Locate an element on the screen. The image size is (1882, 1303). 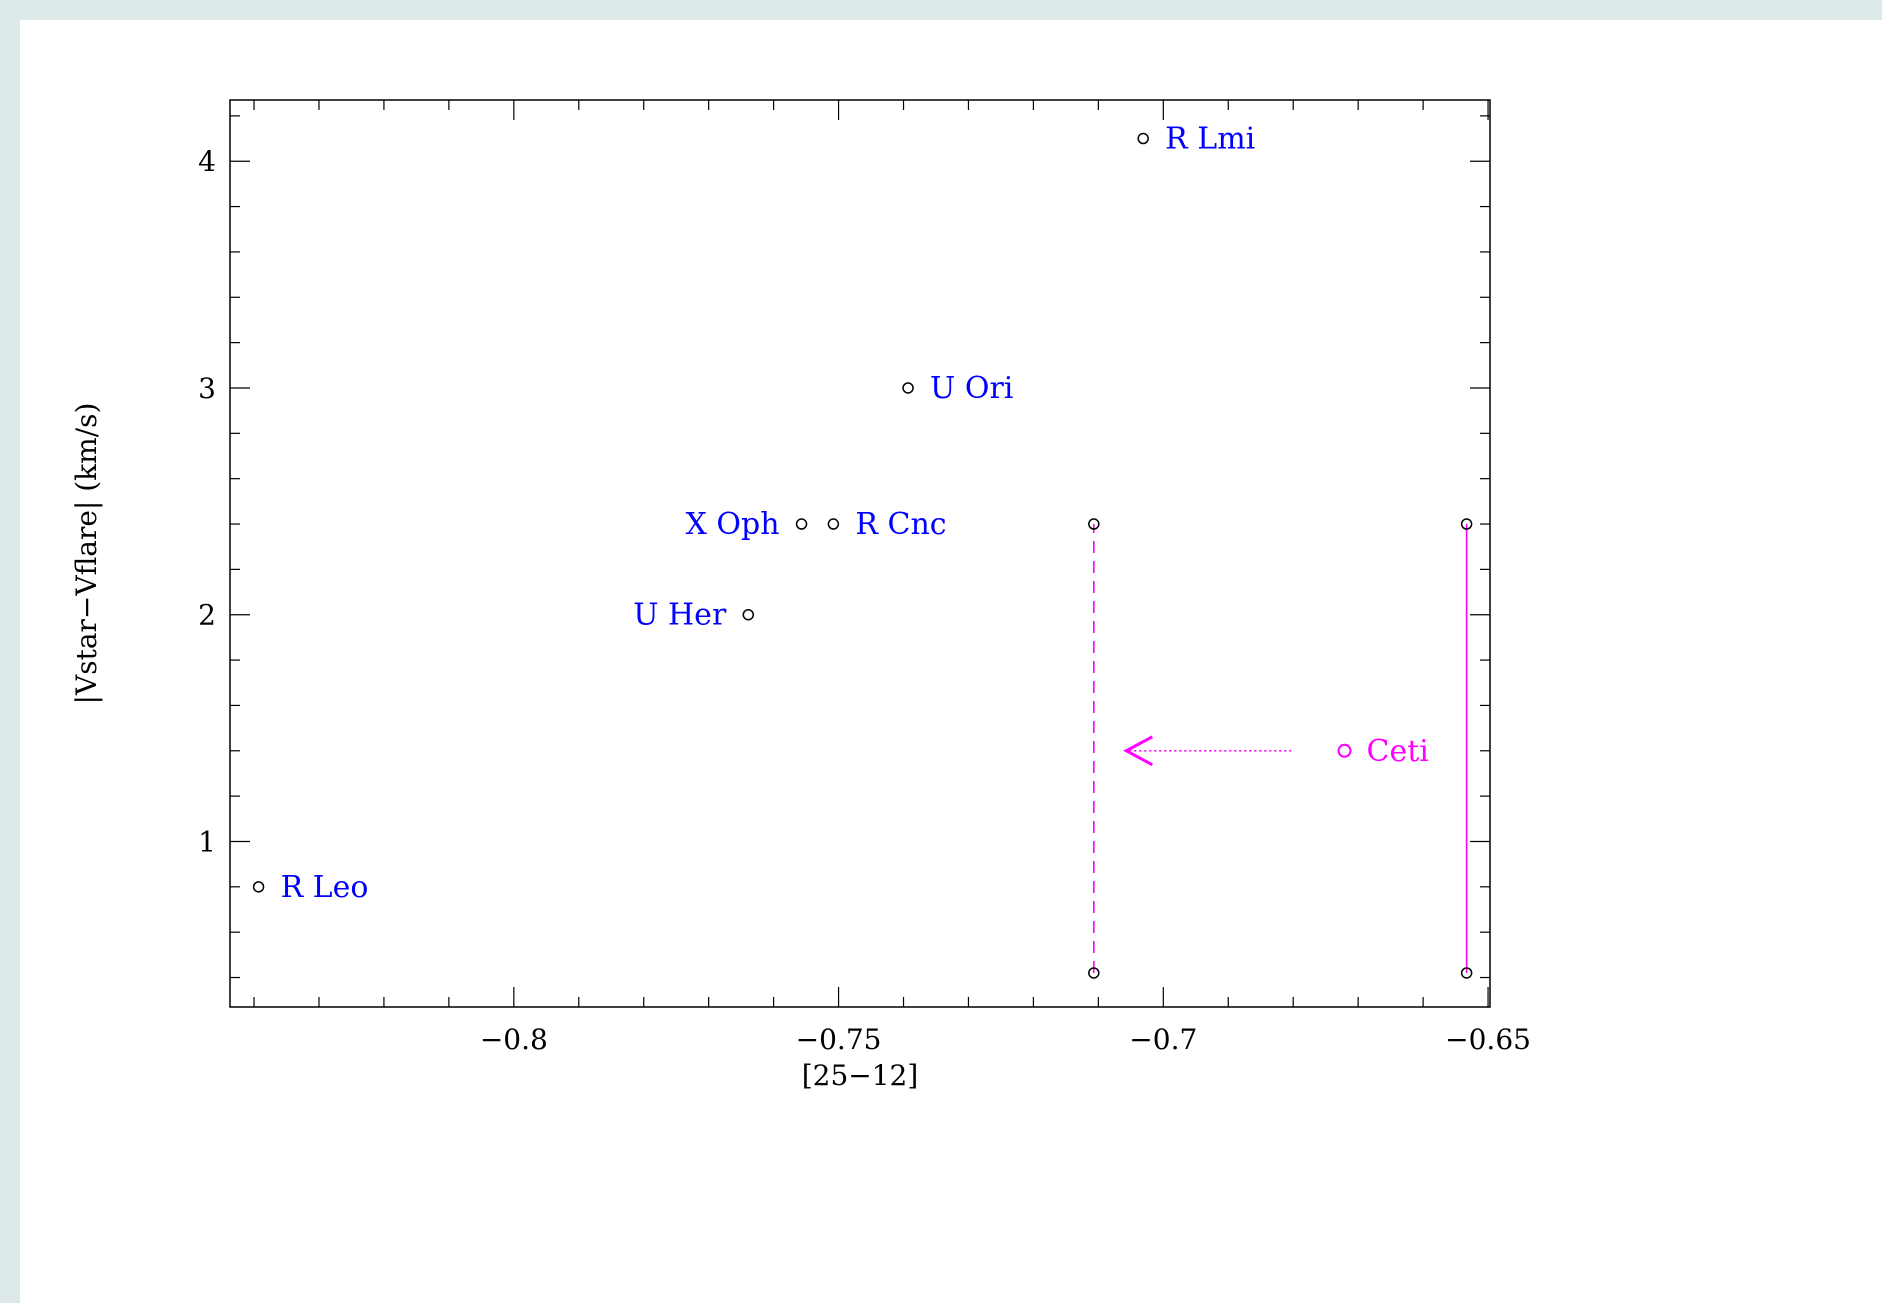
point-label: U Ori is located at coordinates (971, 388).